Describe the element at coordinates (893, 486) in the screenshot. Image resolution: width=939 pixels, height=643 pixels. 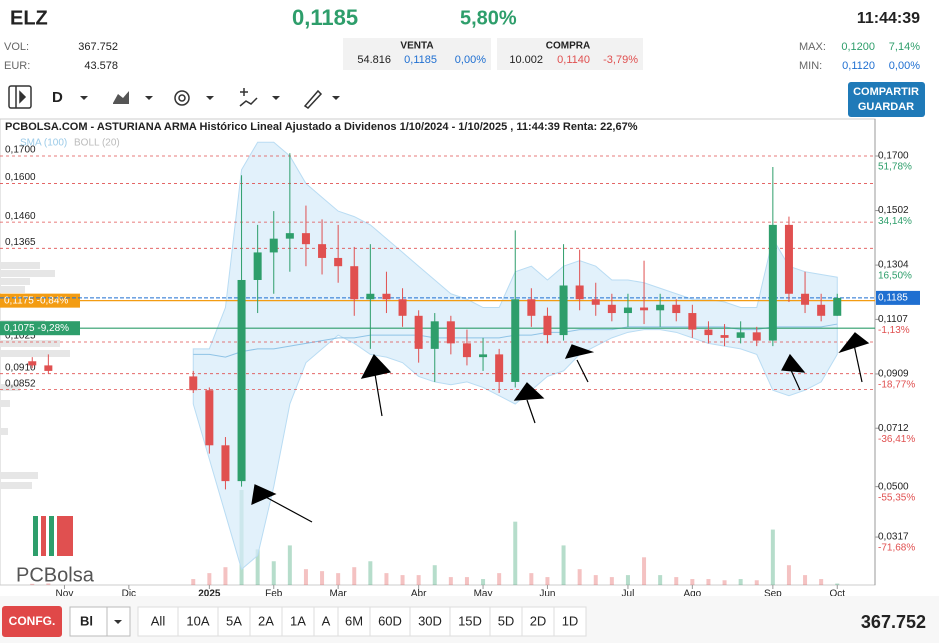
I see `y2-tick-label: 0,0500` at that location.